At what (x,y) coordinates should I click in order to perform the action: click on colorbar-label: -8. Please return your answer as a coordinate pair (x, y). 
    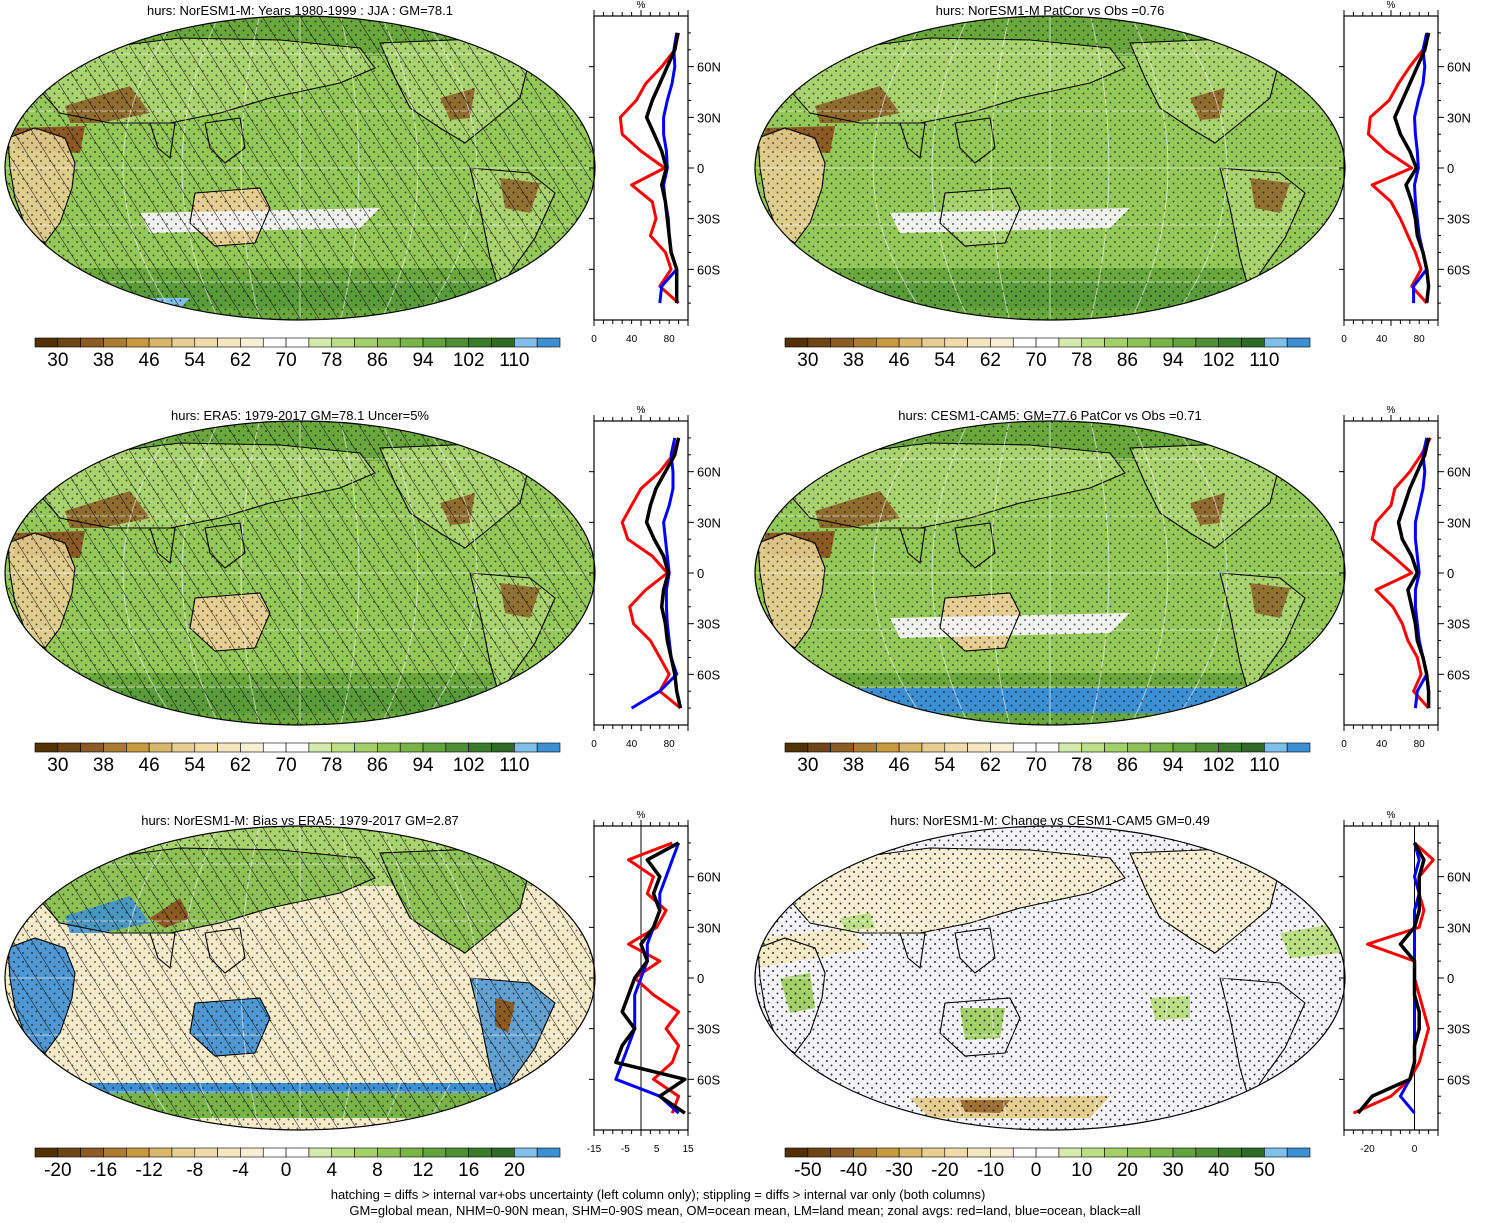
    Looking at the image, I should click on (194, 1170).